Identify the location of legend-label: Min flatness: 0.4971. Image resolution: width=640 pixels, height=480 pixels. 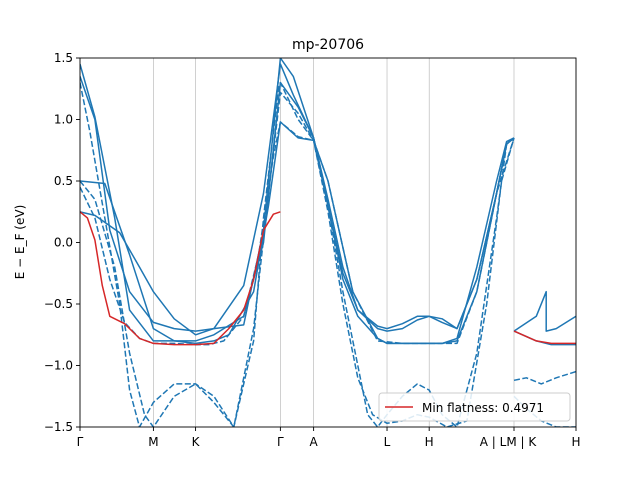
(483, 408).